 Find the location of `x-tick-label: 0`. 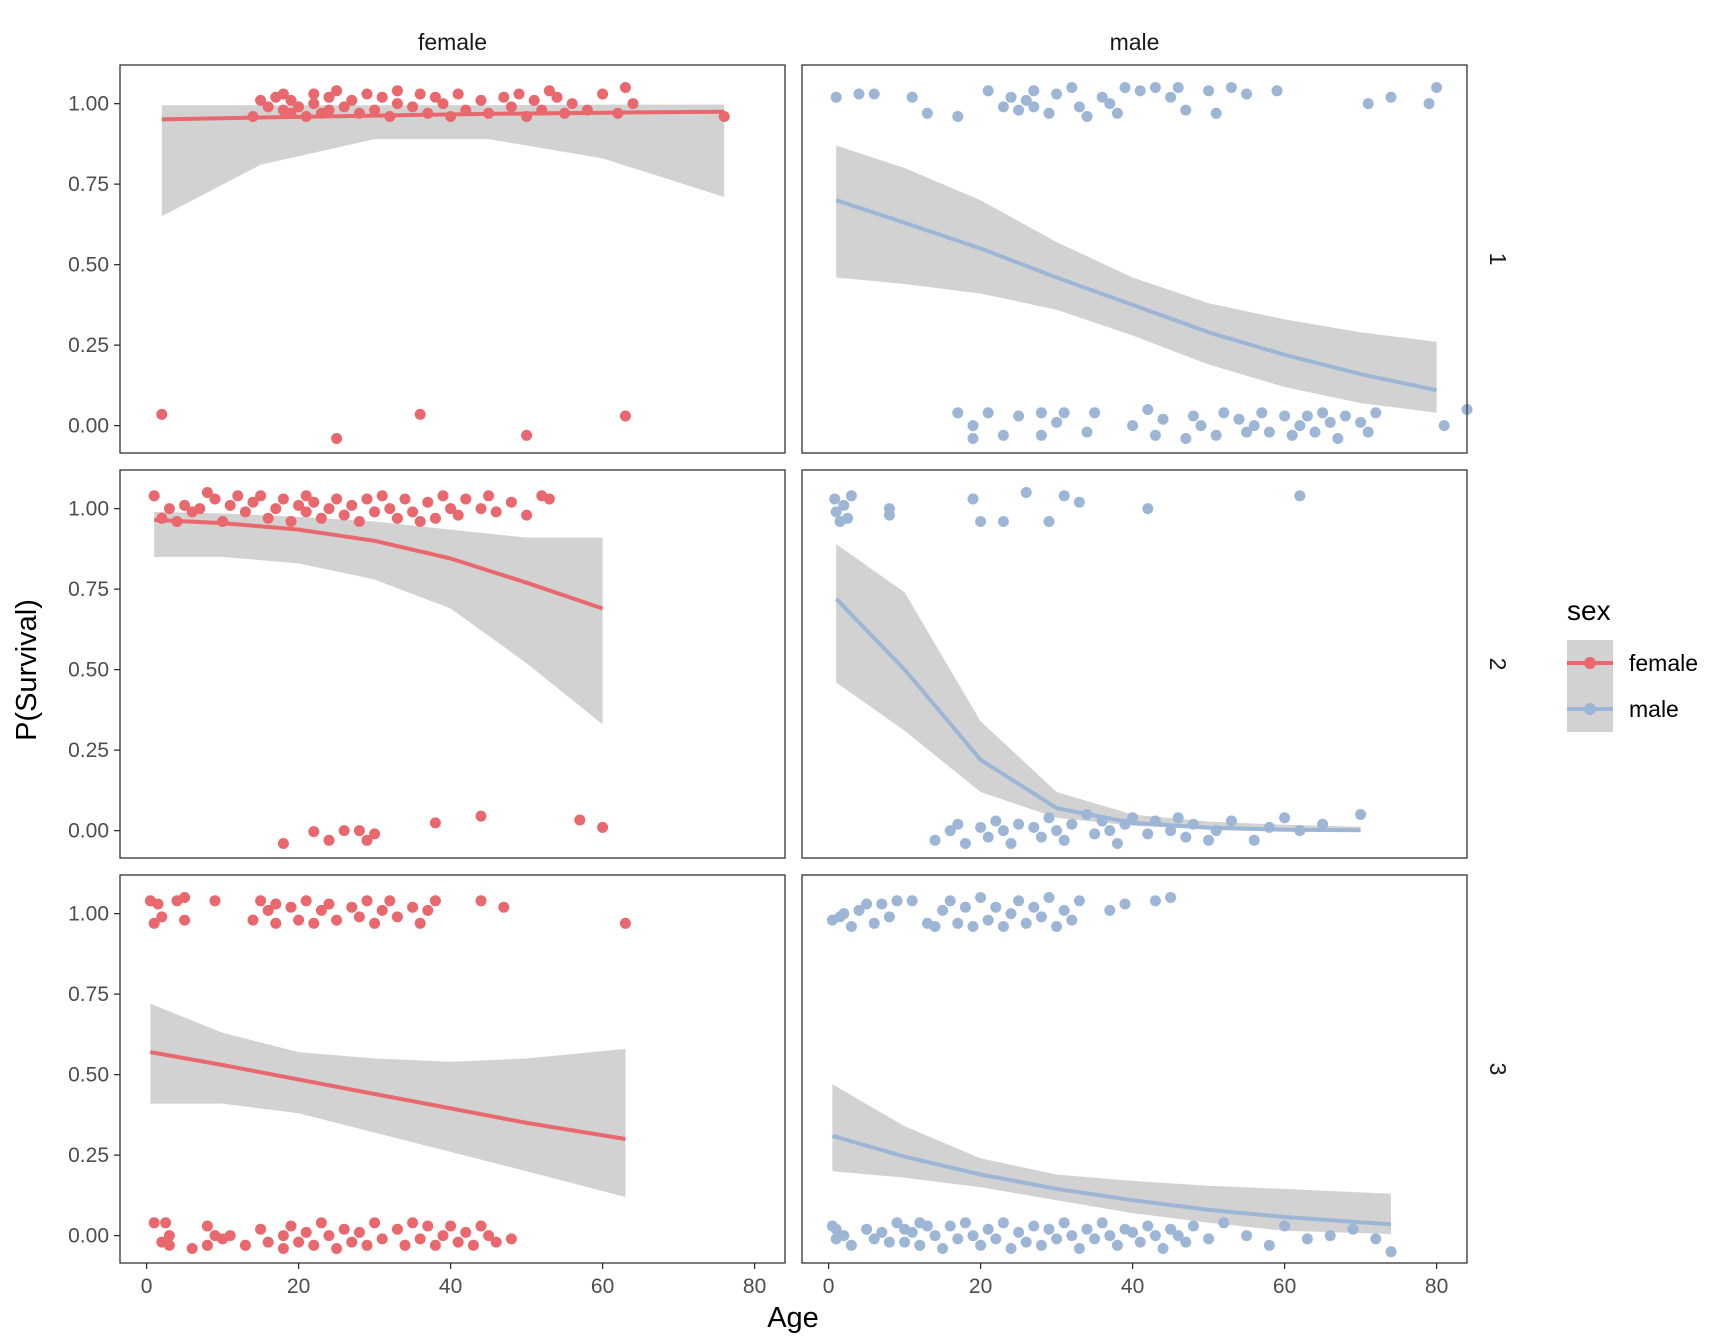

x-tick-label: 0 is located at coordinates (829, 1286).